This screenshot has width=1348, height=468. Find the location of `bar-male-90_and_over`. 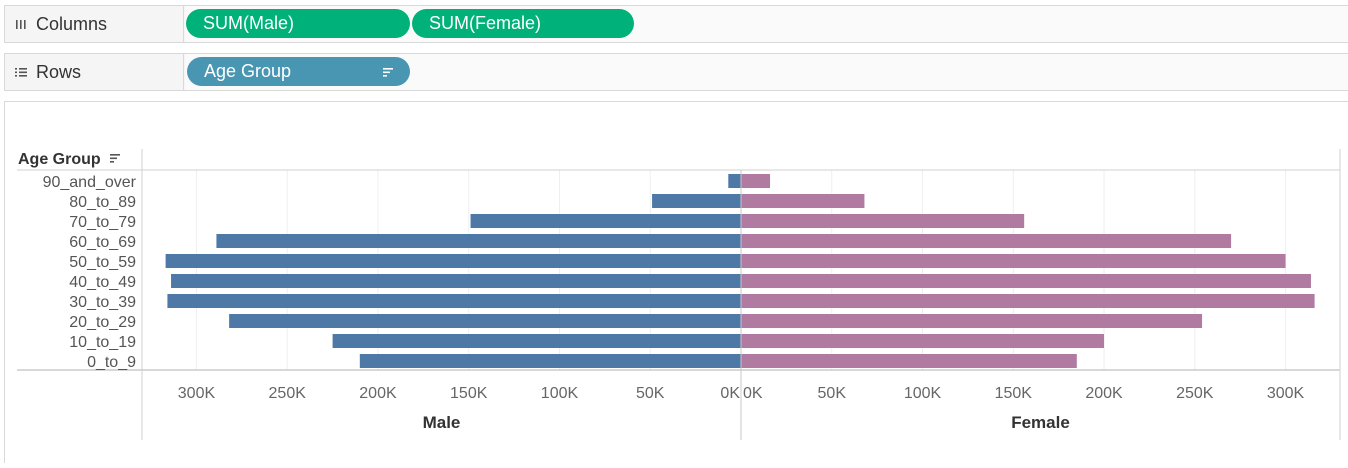

bar-male-90_and_over is located at coordinates (734, 181).